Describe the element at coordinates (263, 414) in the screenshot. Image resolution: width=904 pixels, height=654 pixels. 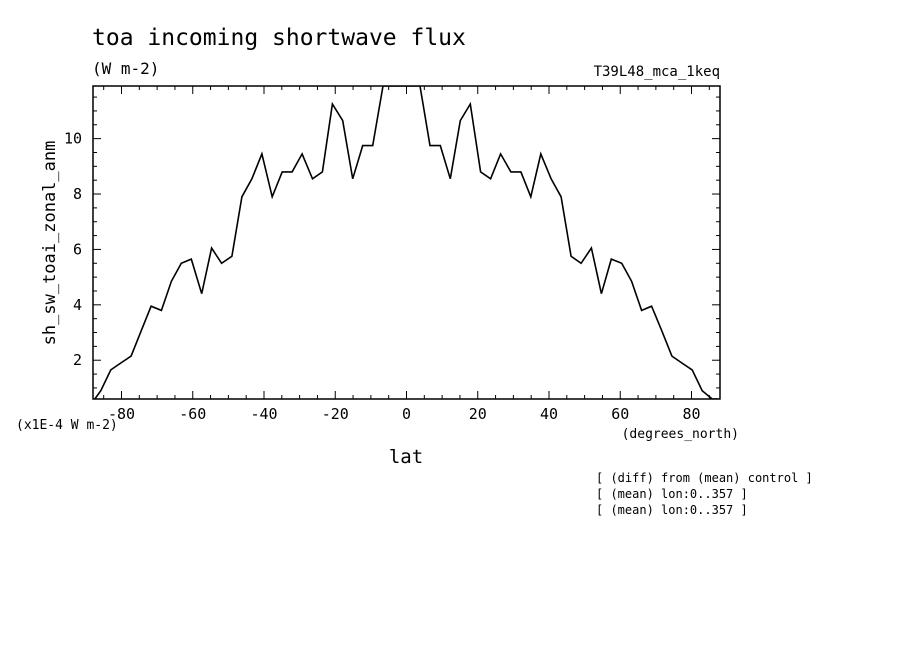
I see `x-tick-label: -40` at that location.